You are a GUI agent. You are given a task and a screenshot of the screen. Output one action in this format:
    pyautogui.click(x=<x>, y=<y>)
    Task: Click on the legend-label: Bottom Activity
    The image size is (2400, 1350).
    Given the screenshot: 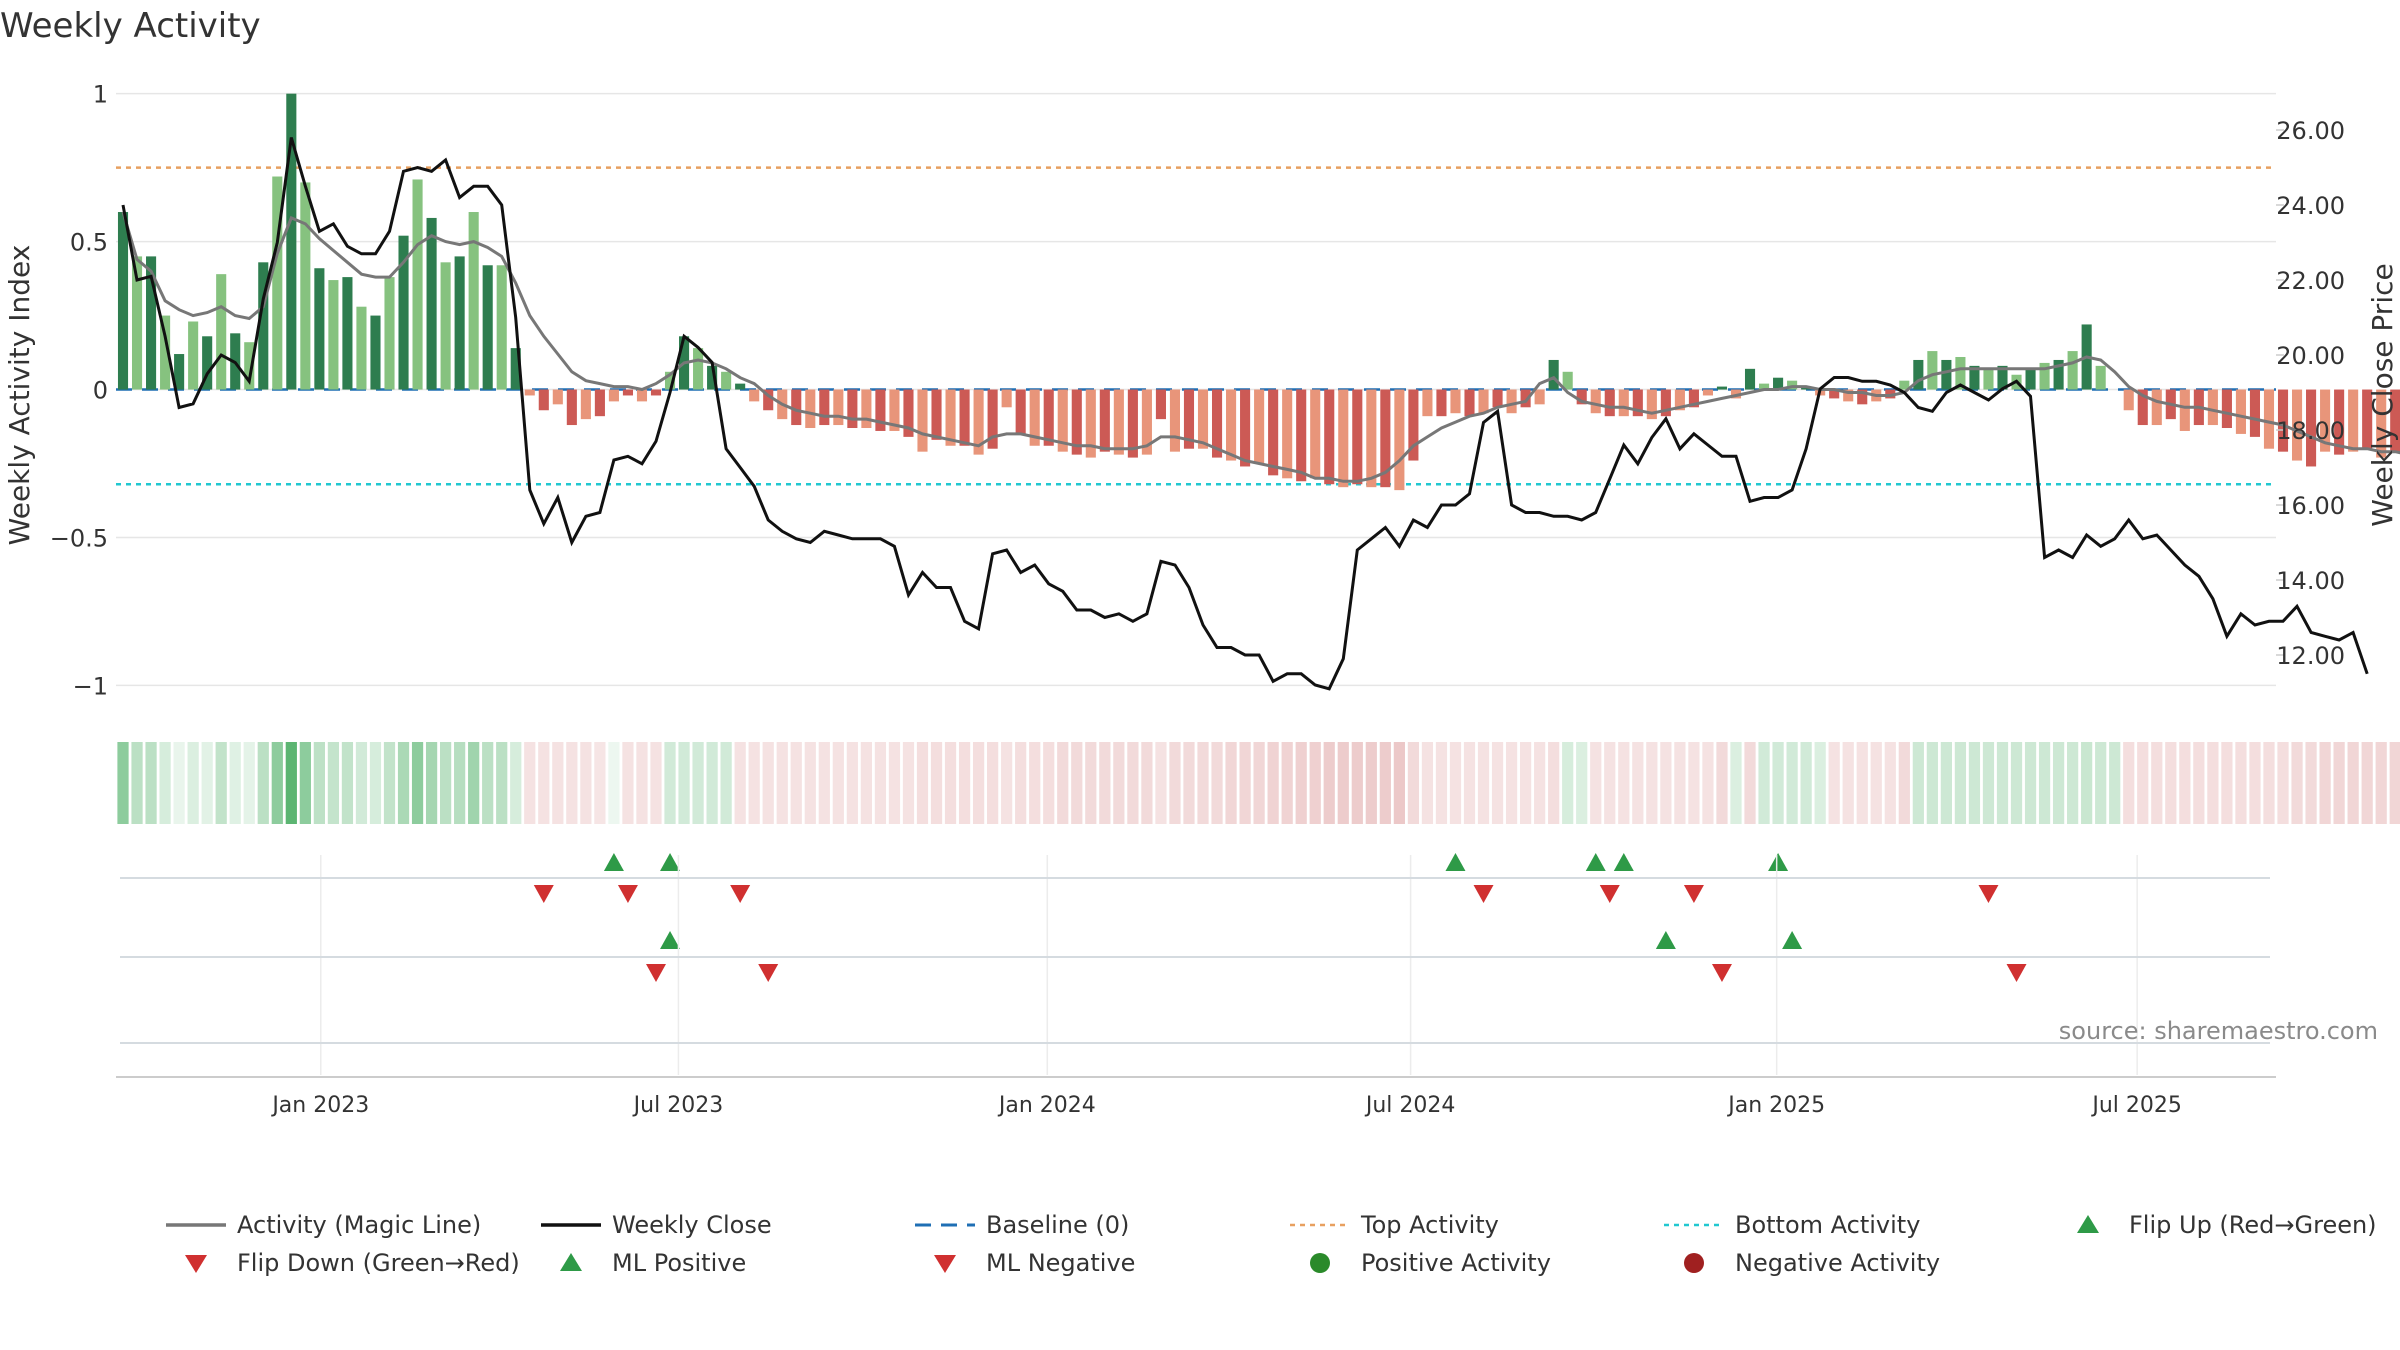 What is the action you would take?
    pyautogui.click(x=1827, y=1225)
    